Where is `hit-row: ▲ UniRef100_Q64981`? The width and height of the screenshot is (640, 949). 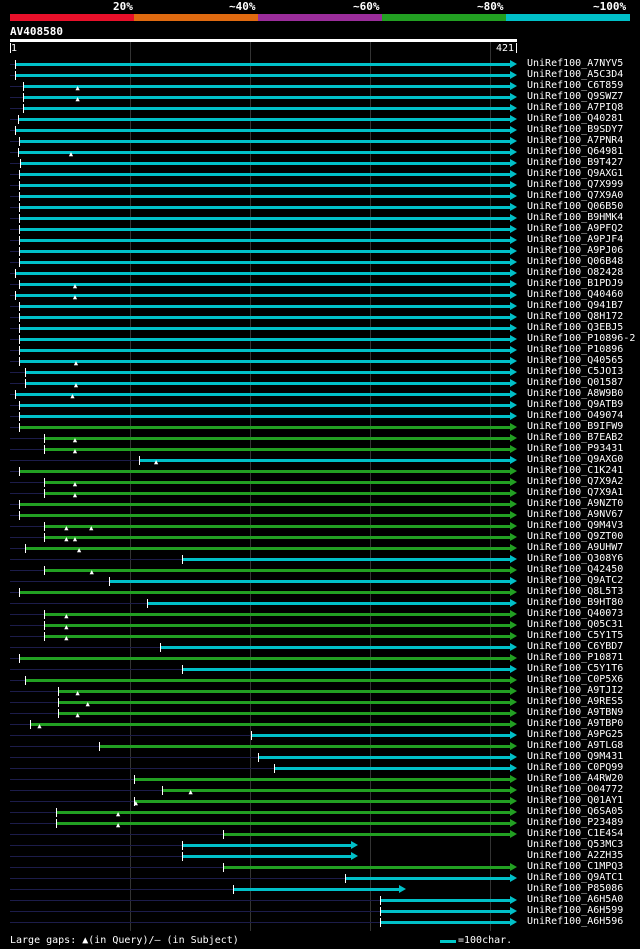
hit-row: ▲ UniRef100_Q64981 is located at coordinates (320, 152).